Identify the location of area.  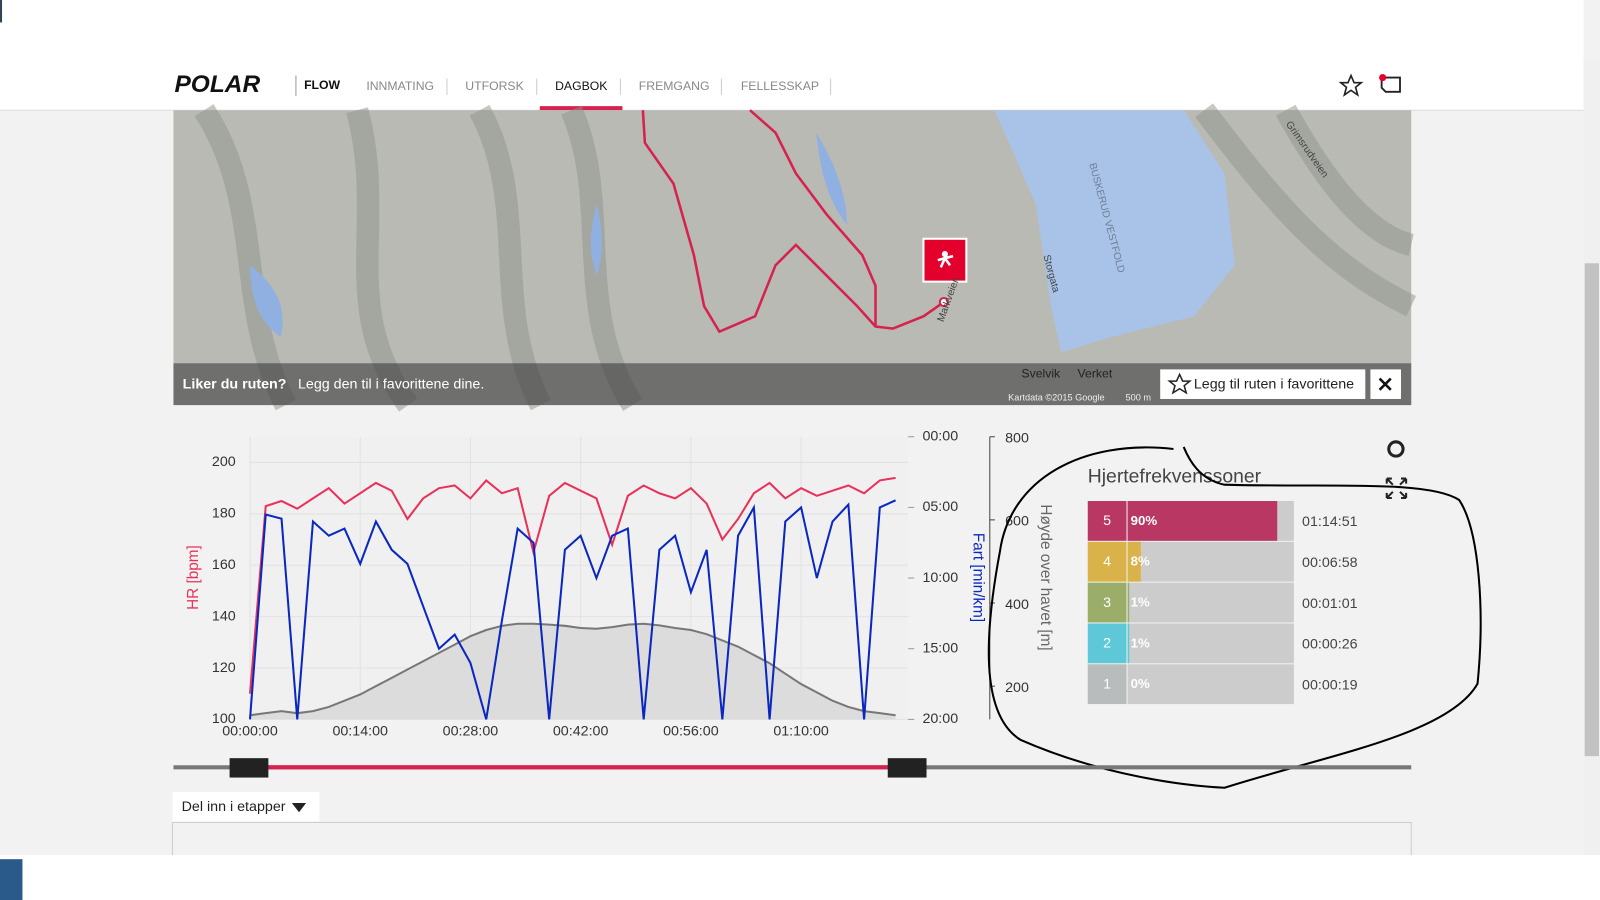
(573, 671).